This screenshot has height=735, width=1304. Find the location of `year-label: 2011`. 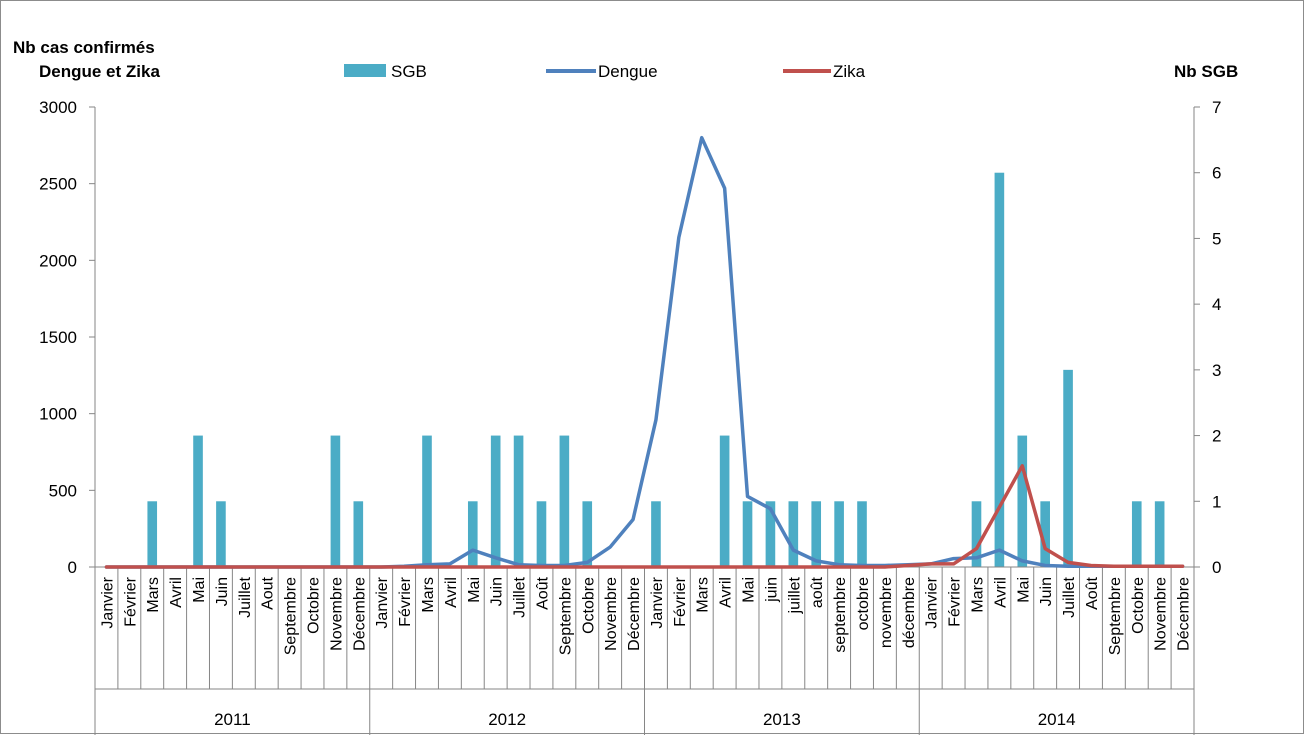

year-label: 2011 is located at coordinates (232, 719).